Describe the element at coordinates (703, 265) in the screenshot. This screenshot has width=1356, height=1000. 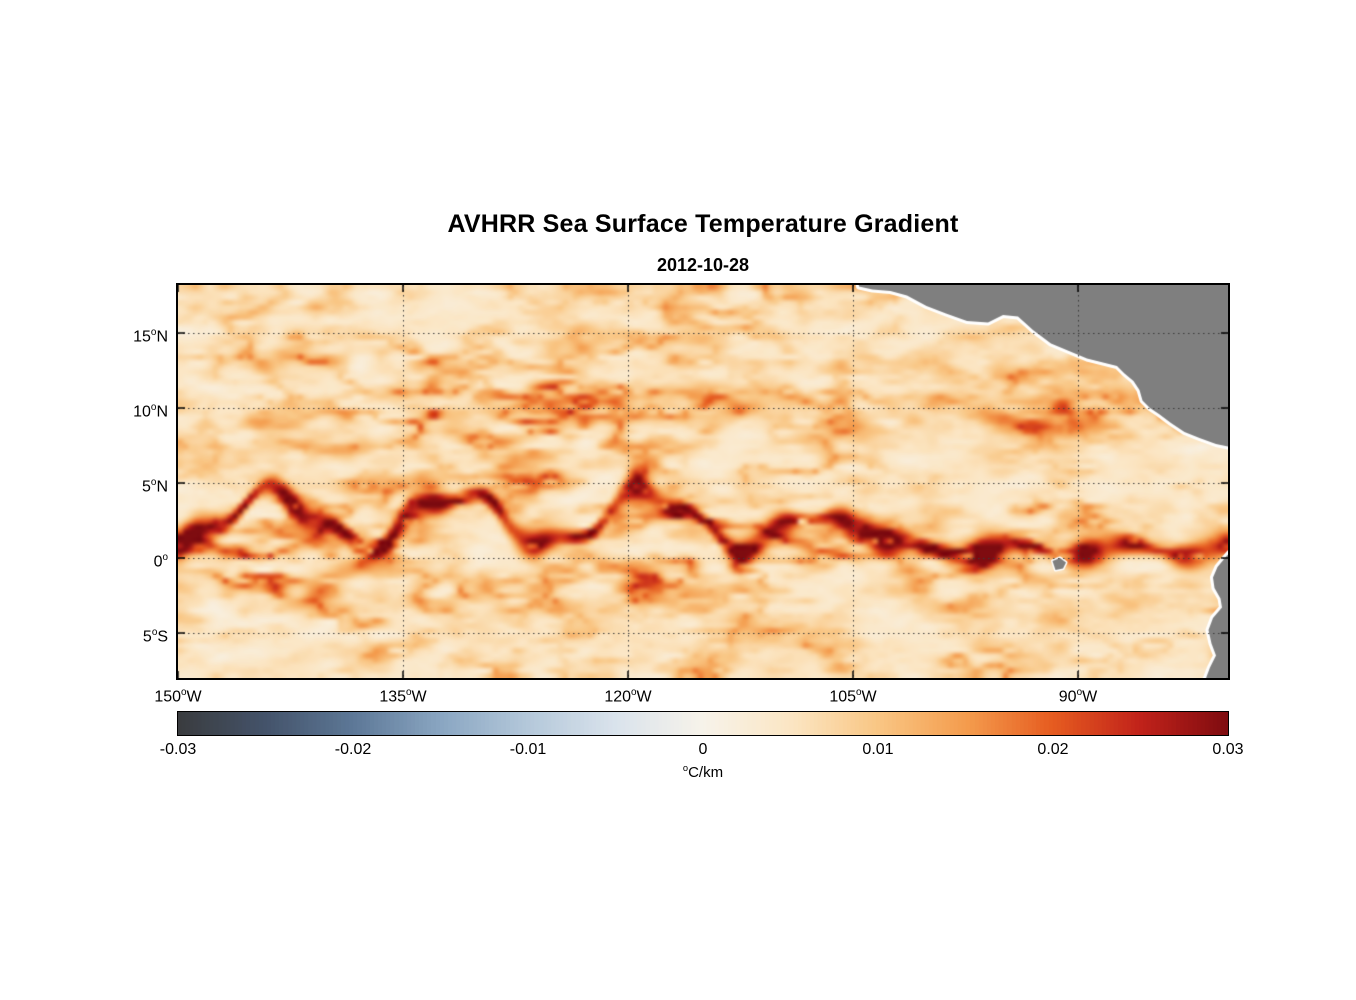
I see `chart-date: 2012-10-28` at that location.